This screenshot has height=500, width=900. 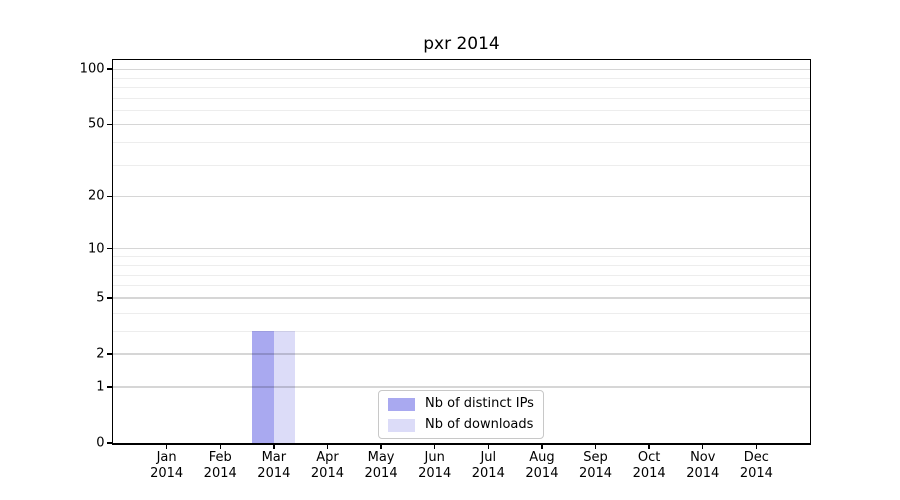 I want to click on x-tick-label-nov: Nov 2014, so click(x=703, y=466).